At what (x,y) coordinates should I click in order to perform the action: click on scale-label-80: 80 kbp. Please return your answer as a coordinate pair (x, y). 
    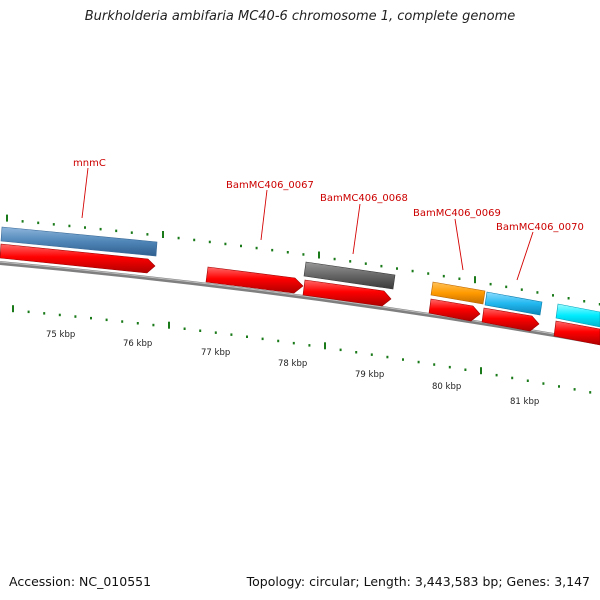
    Looking at the image, I should click on (446, 387).